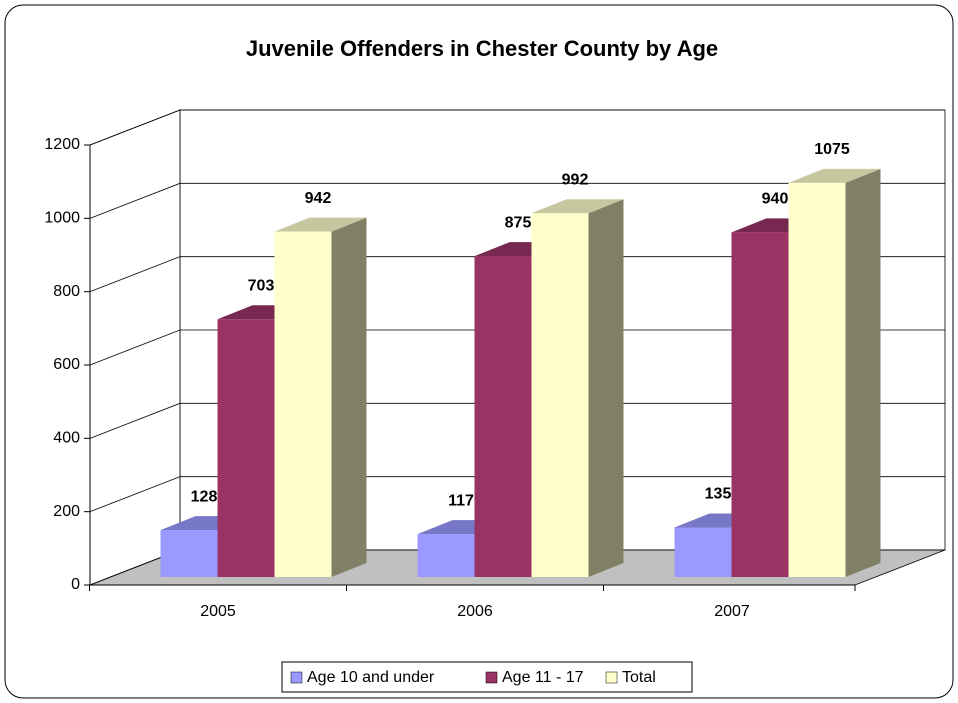  Describe the element at coordinates (639, 677) in the screenshot. I see `legend-label: Total` at that location.